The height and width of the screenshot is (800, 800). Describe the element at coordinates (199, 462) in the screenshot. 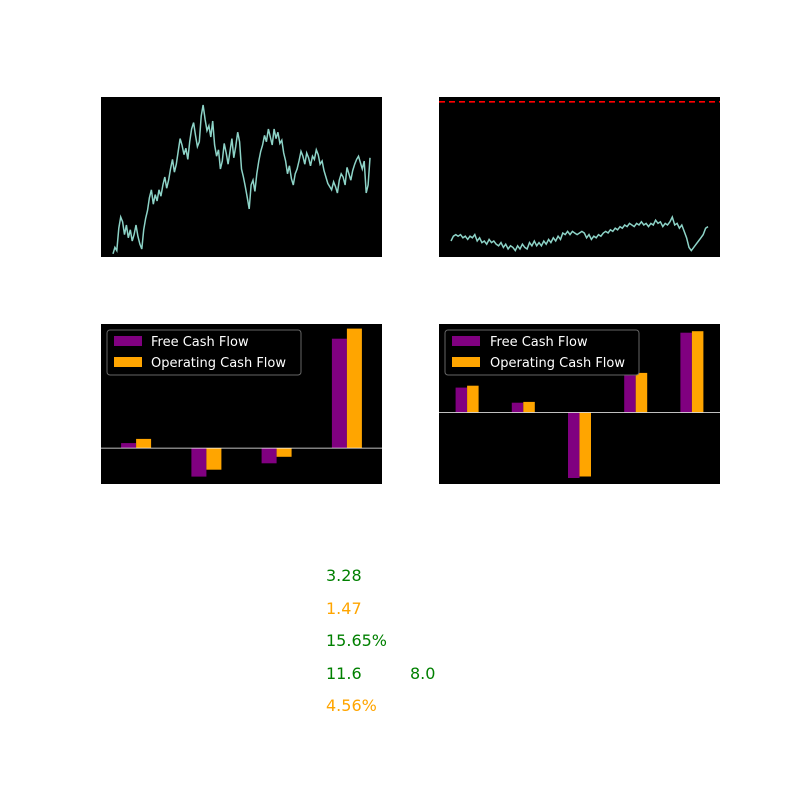

I see `cash-flow-left-bar-s0-c1` at that location.